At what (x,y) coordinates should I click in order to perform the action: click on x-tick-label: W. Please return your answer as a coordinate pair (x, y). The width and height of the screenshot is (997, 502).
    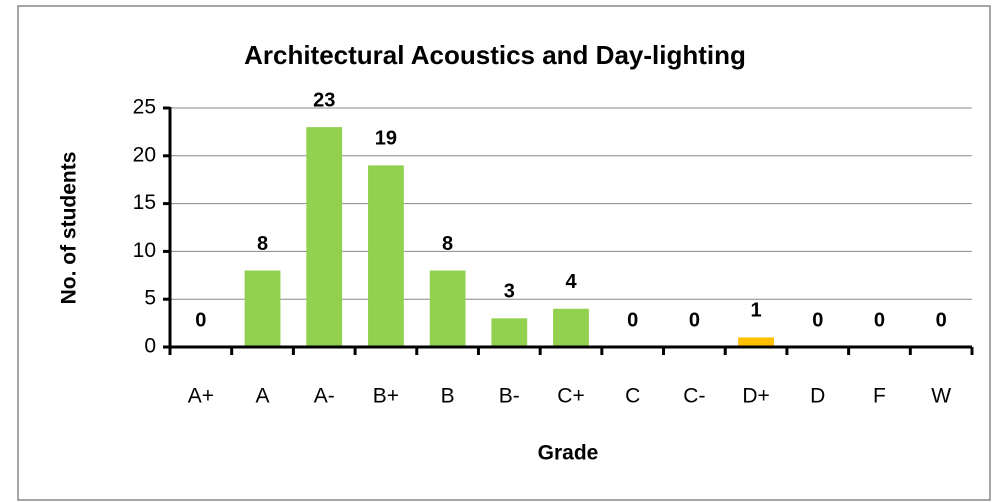
    Looking at the image, I should click on (941, 396).